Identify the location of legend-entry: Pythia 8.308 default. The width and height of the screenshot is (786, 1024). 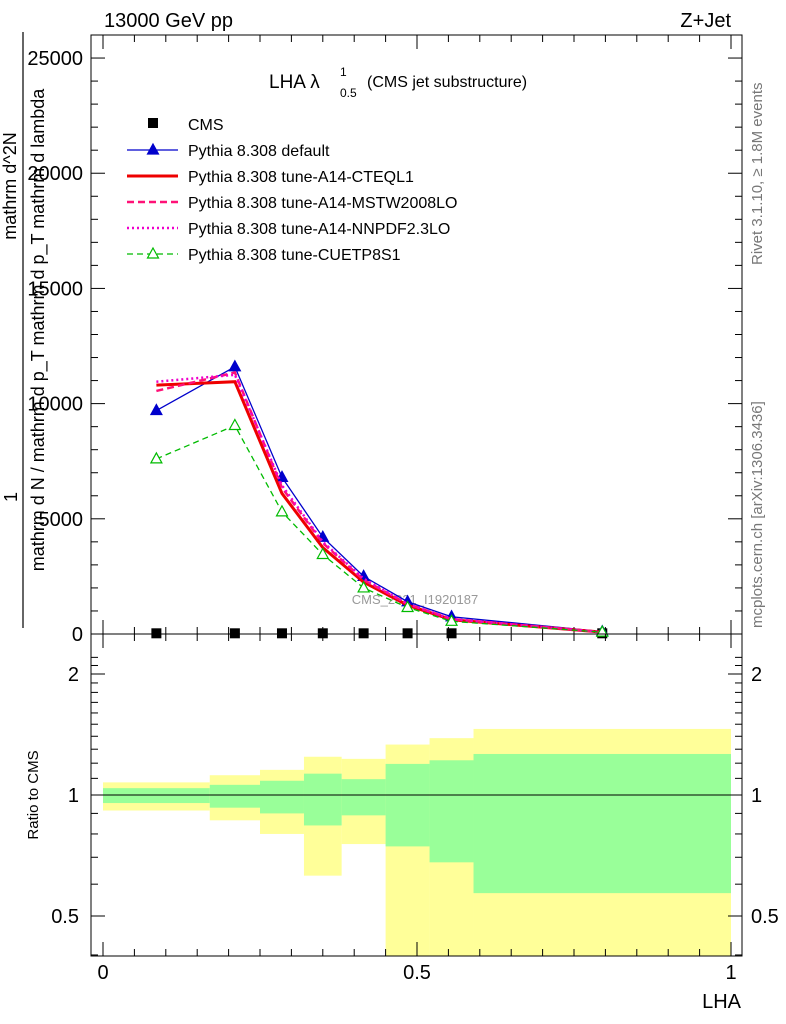
(228, 151).